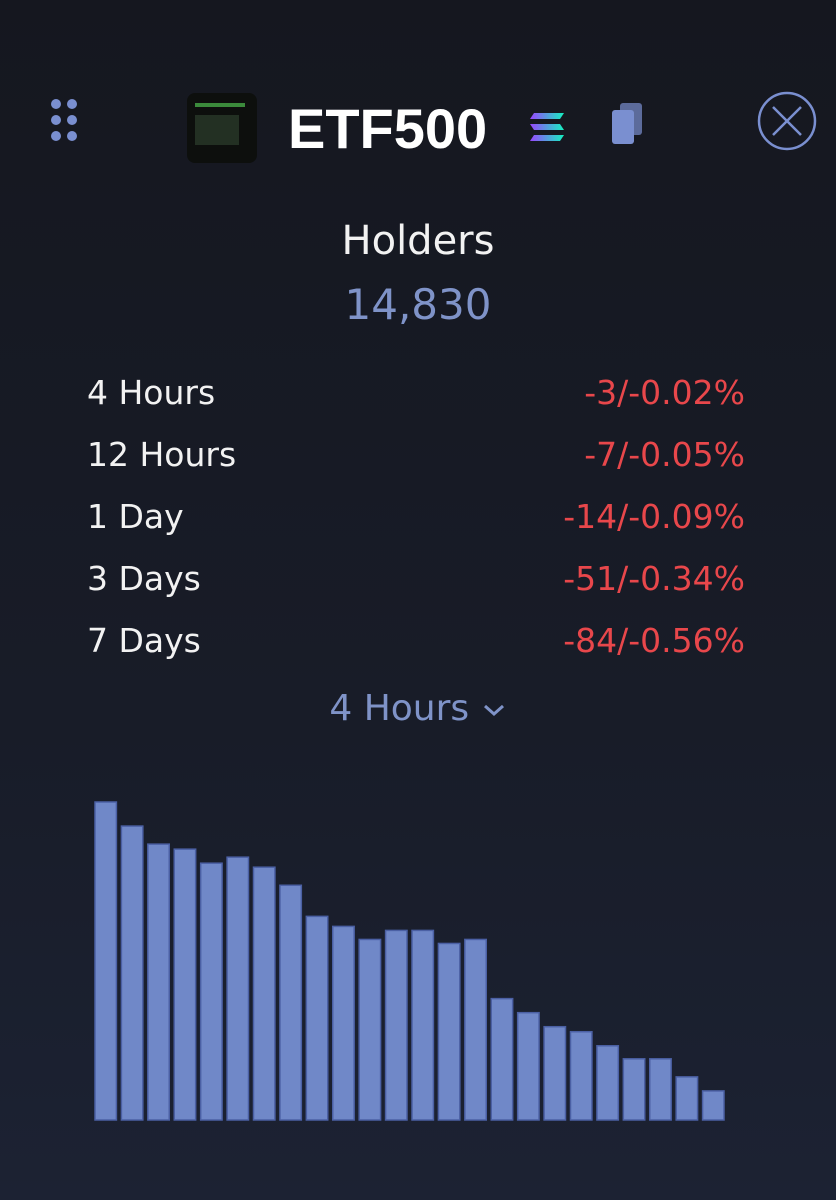 The height and width of the screenshot is (1200, 836). Describe the element at coordinates (664, 392) in the screenshot. I see `change: -3/-0.02%` at that location.